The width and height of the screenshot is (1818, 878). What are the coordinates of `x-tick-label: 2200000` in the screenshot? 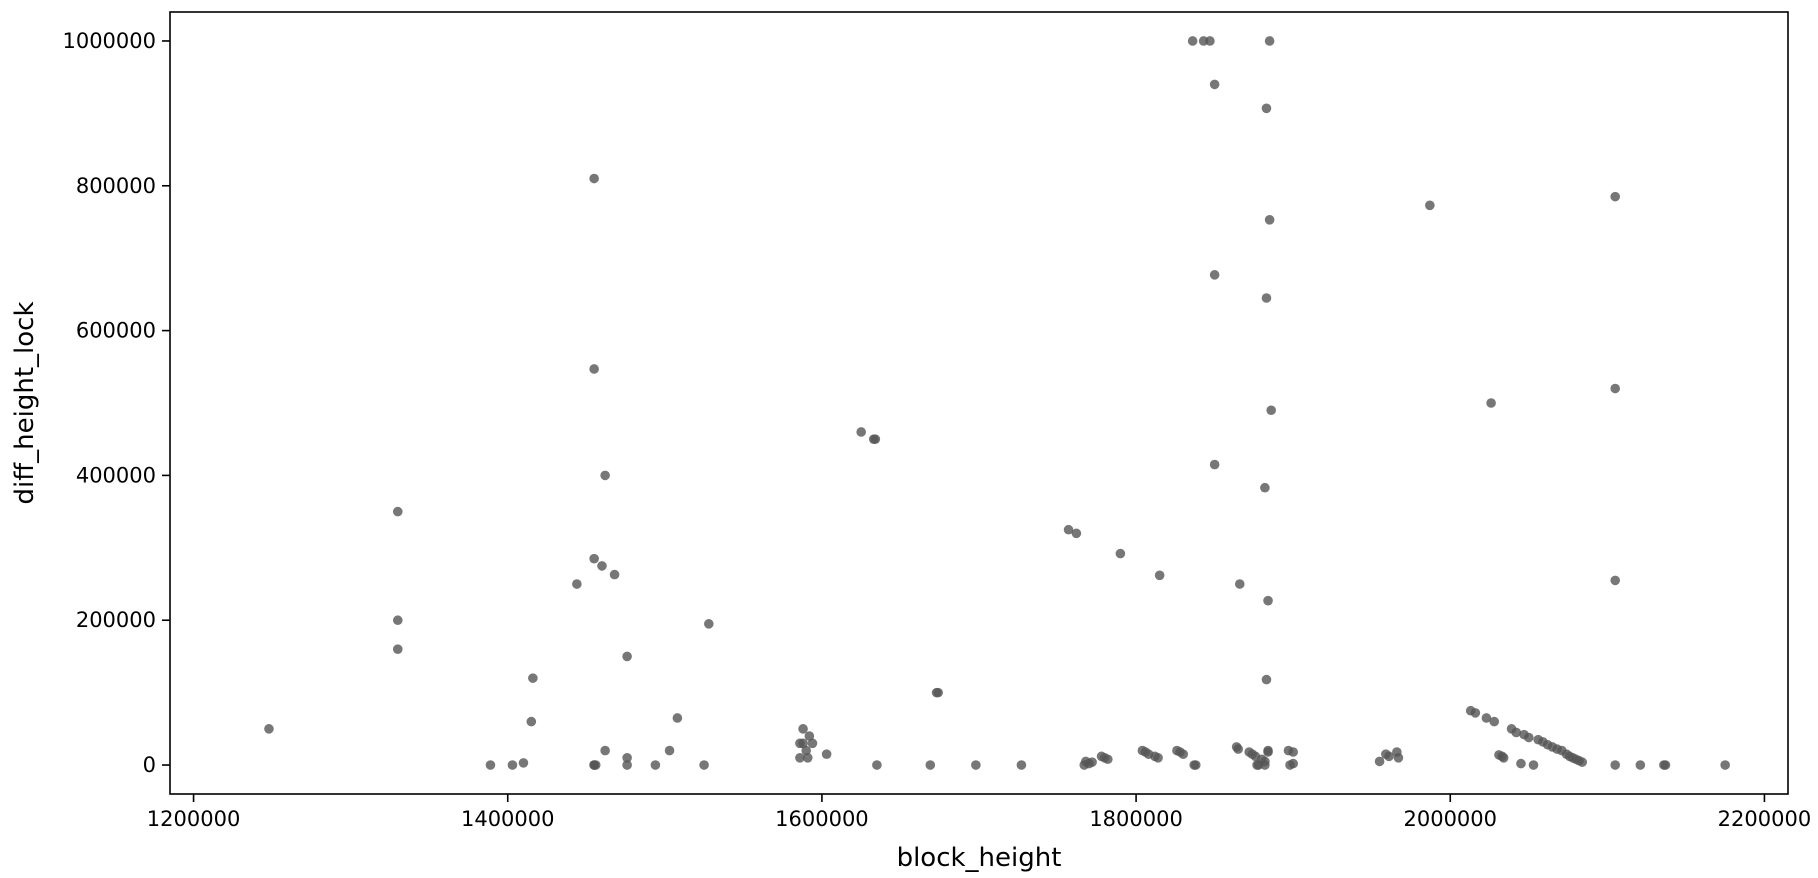 It's located at (1765, 819).